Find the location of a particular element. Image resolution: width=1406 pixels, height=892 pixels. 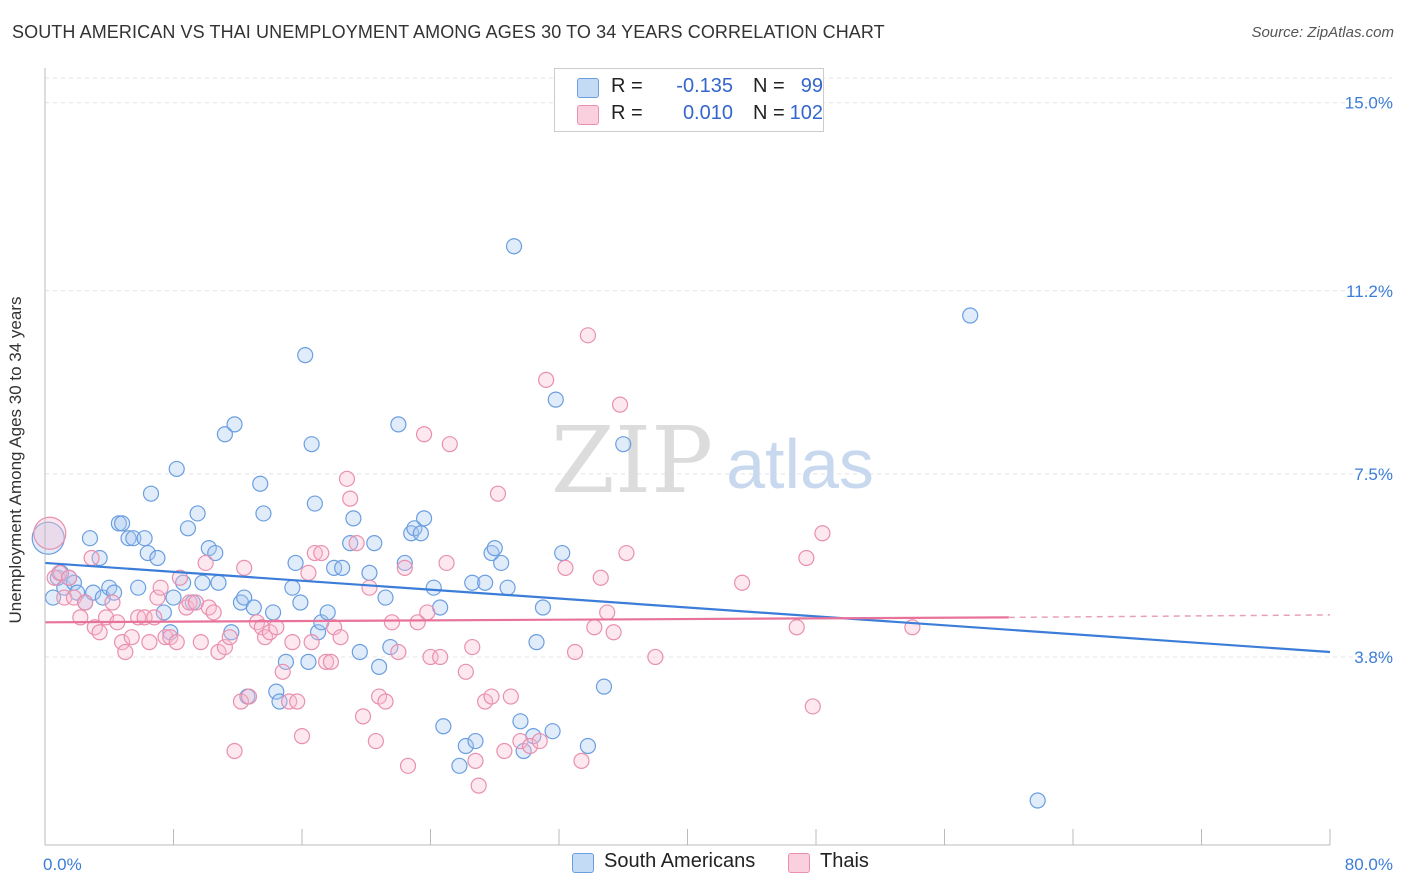

trend-line-south-americans is located at coordinates (687, 607).